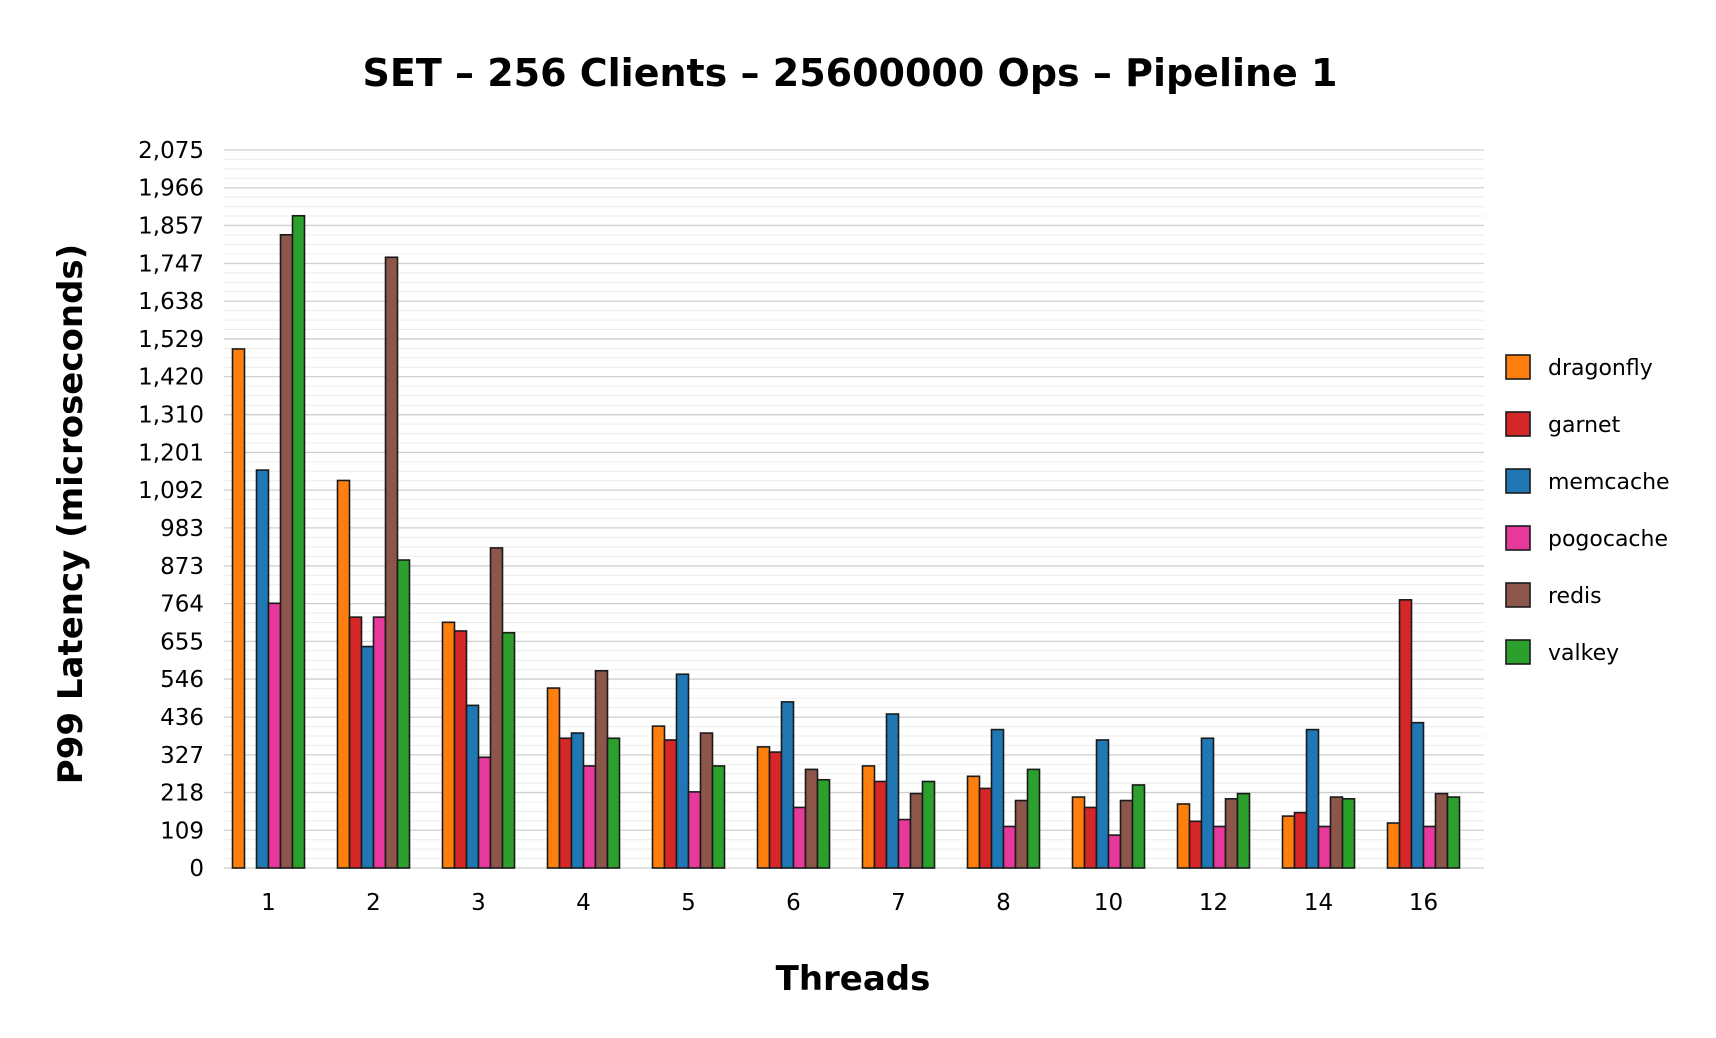 This screenshot has height=1038, width=1716. Describe the element at coordinates (1518, 367) in the screenshot. I see `legend-swatch-dragonfly` at that location.